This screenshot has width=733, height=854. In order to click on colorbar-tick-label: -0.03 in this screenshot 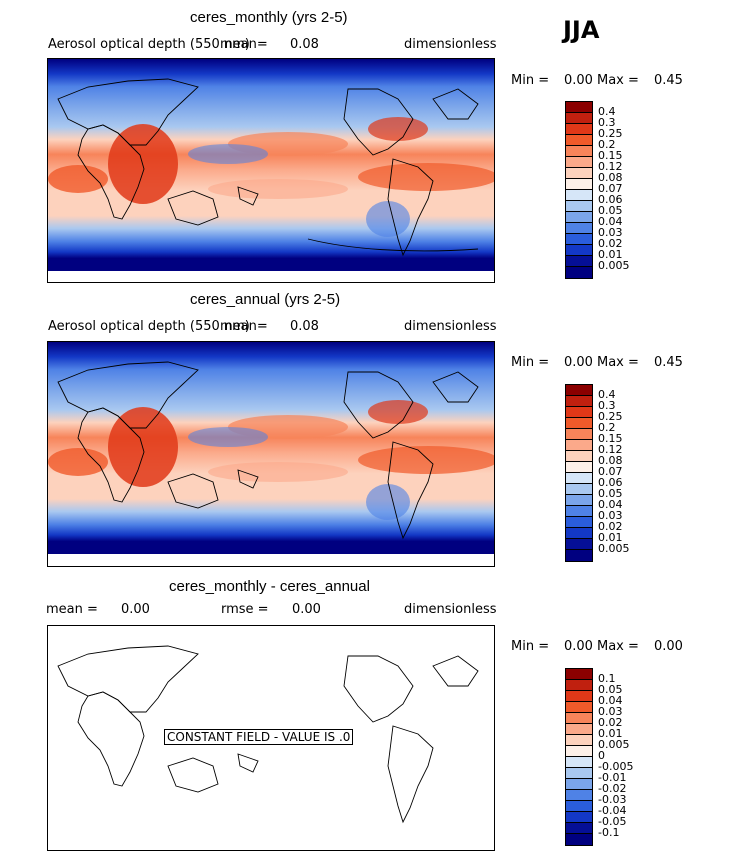, I will do `click(612, 799)`.